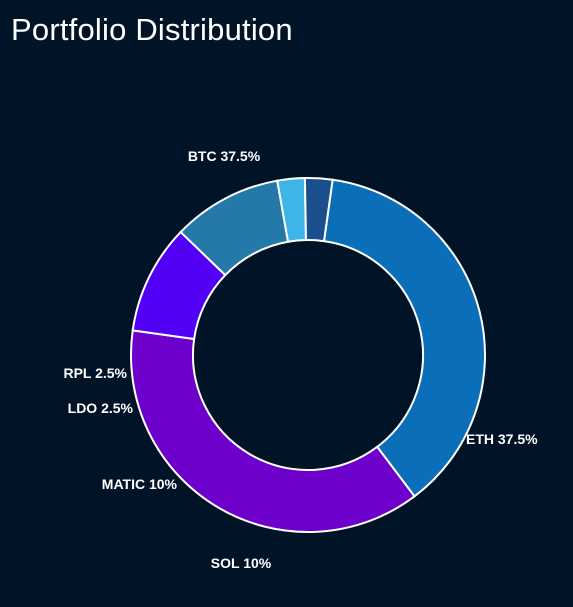  I want to click on slice-rpl, so click(318, 210).